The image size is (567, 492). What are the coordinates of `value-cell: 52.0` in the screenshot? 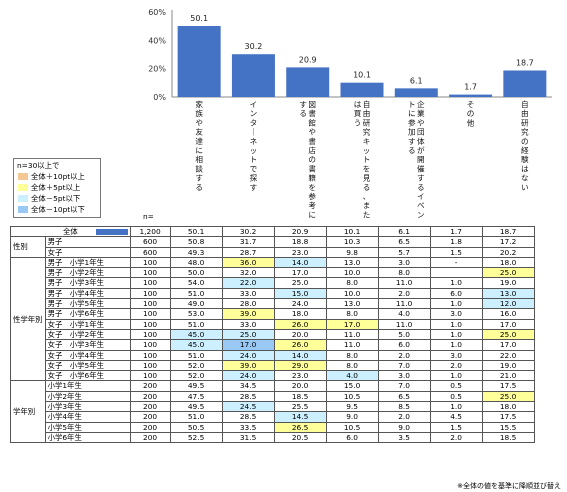 It's located at (196, 376).